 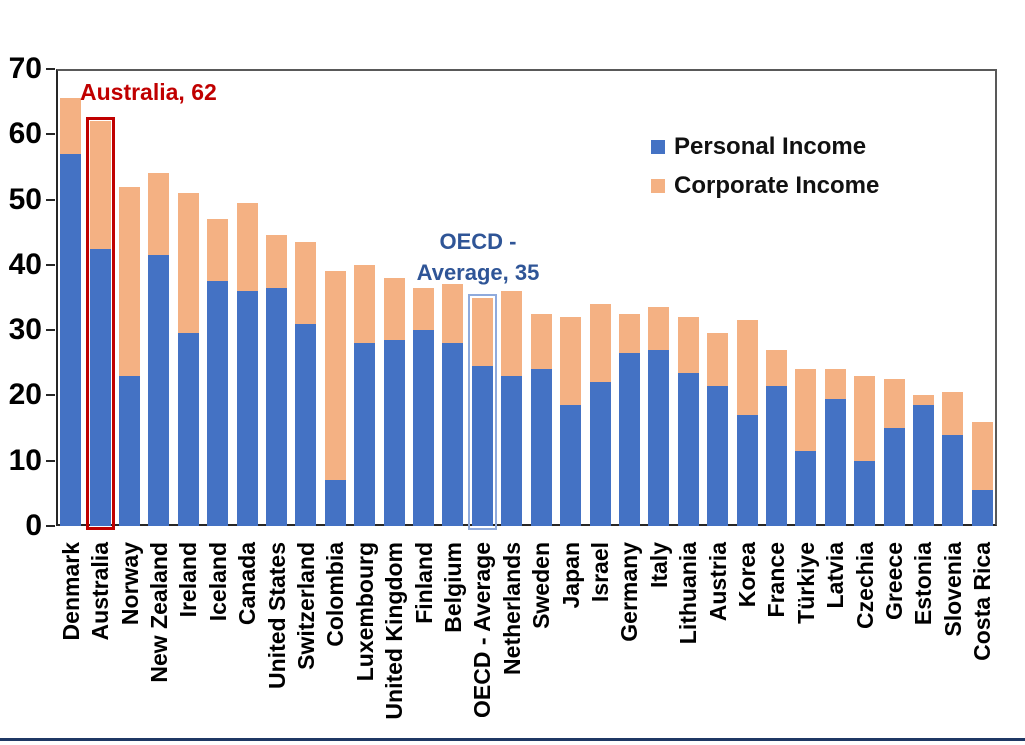 What do you see at coordinates (982, 601) in the screenshot?
I see `x-label-costa-rica: Costa Rica` at bounding box center [982, 601].